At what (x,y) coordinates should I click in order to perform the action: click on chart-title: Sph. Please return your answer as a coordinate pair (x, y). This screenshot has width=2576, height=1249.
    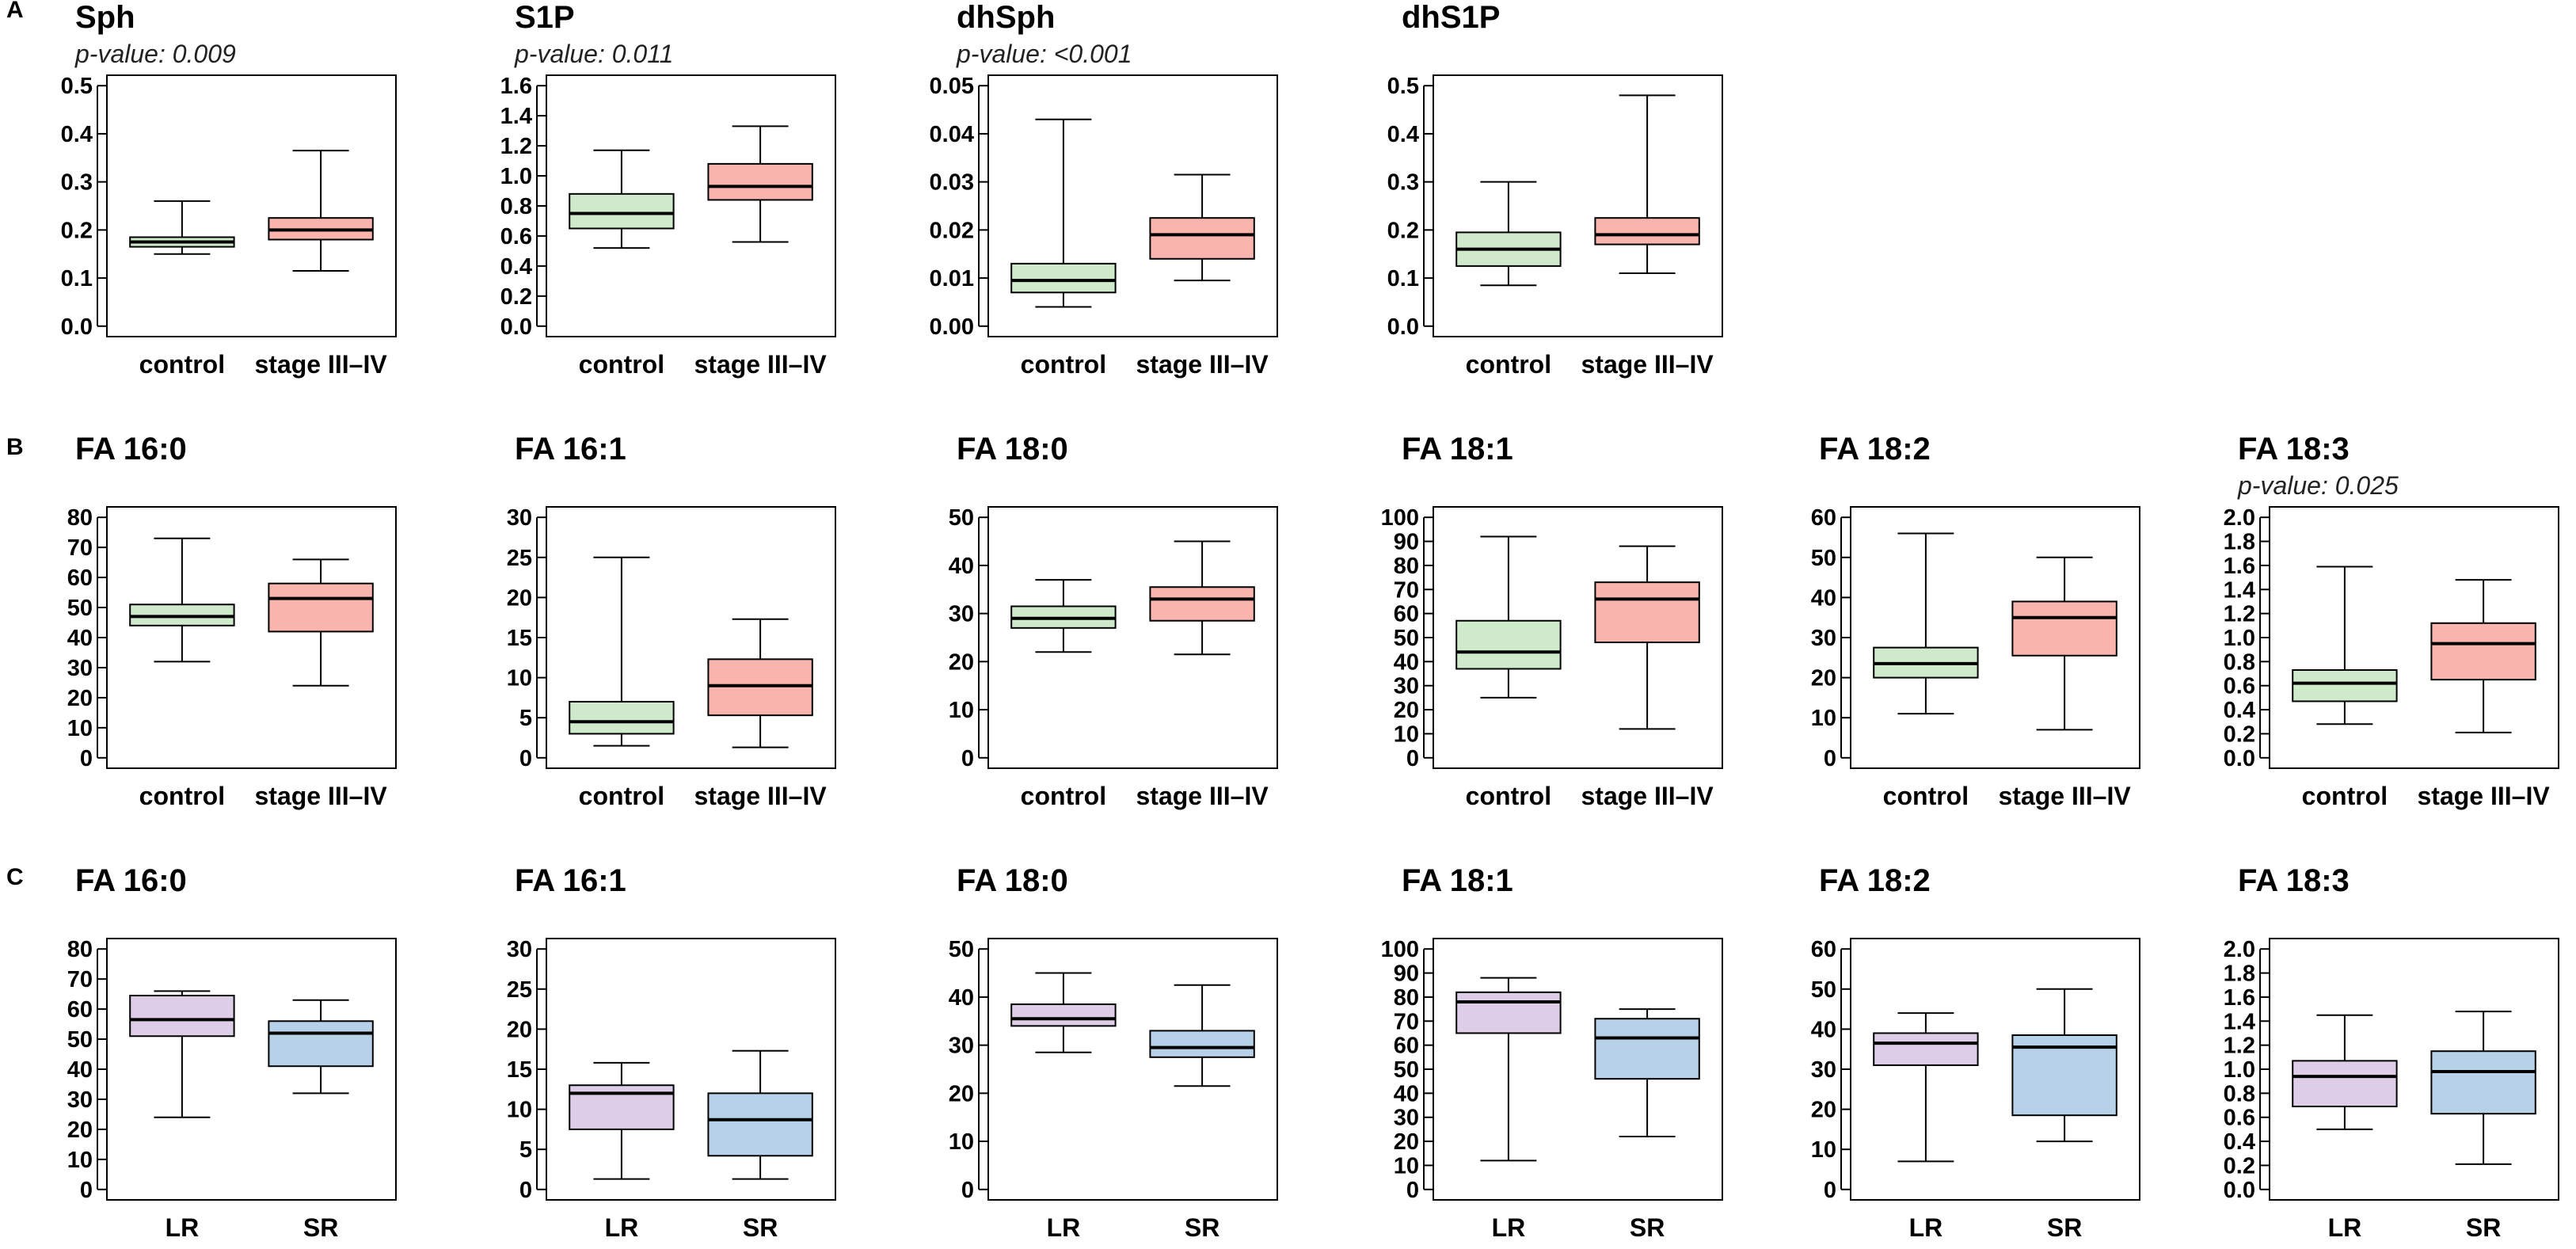
    Looking at the image, I should click on (105, 17).